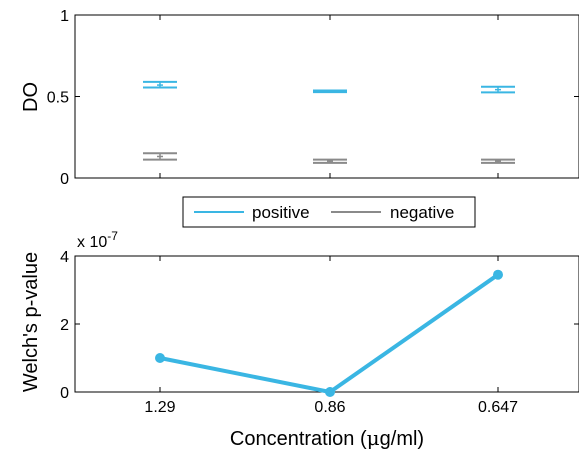 This screenshot has height=452, width=579. I want to click on do-y-tick-label: 0, so click(64, 179).